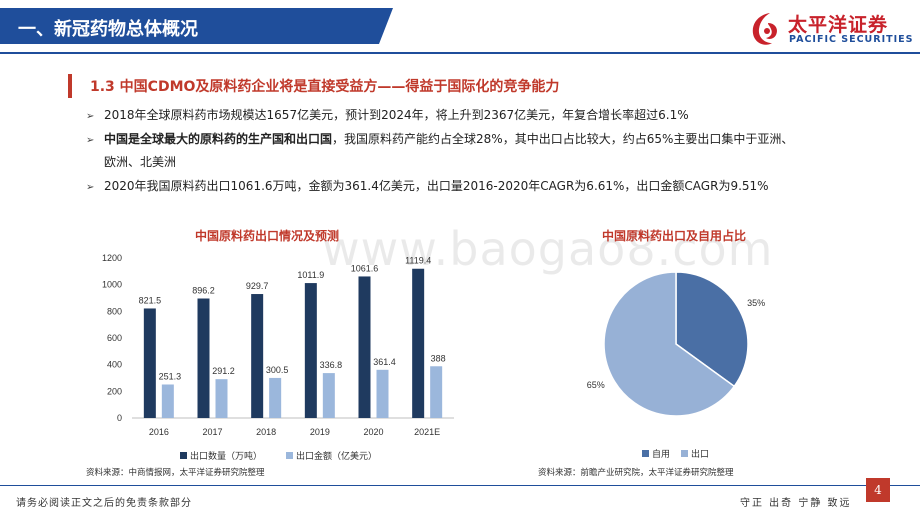  Describe the element at coordinates (427, 432) in the screenshot. I see `x-tick-label: 2021E` at that location.